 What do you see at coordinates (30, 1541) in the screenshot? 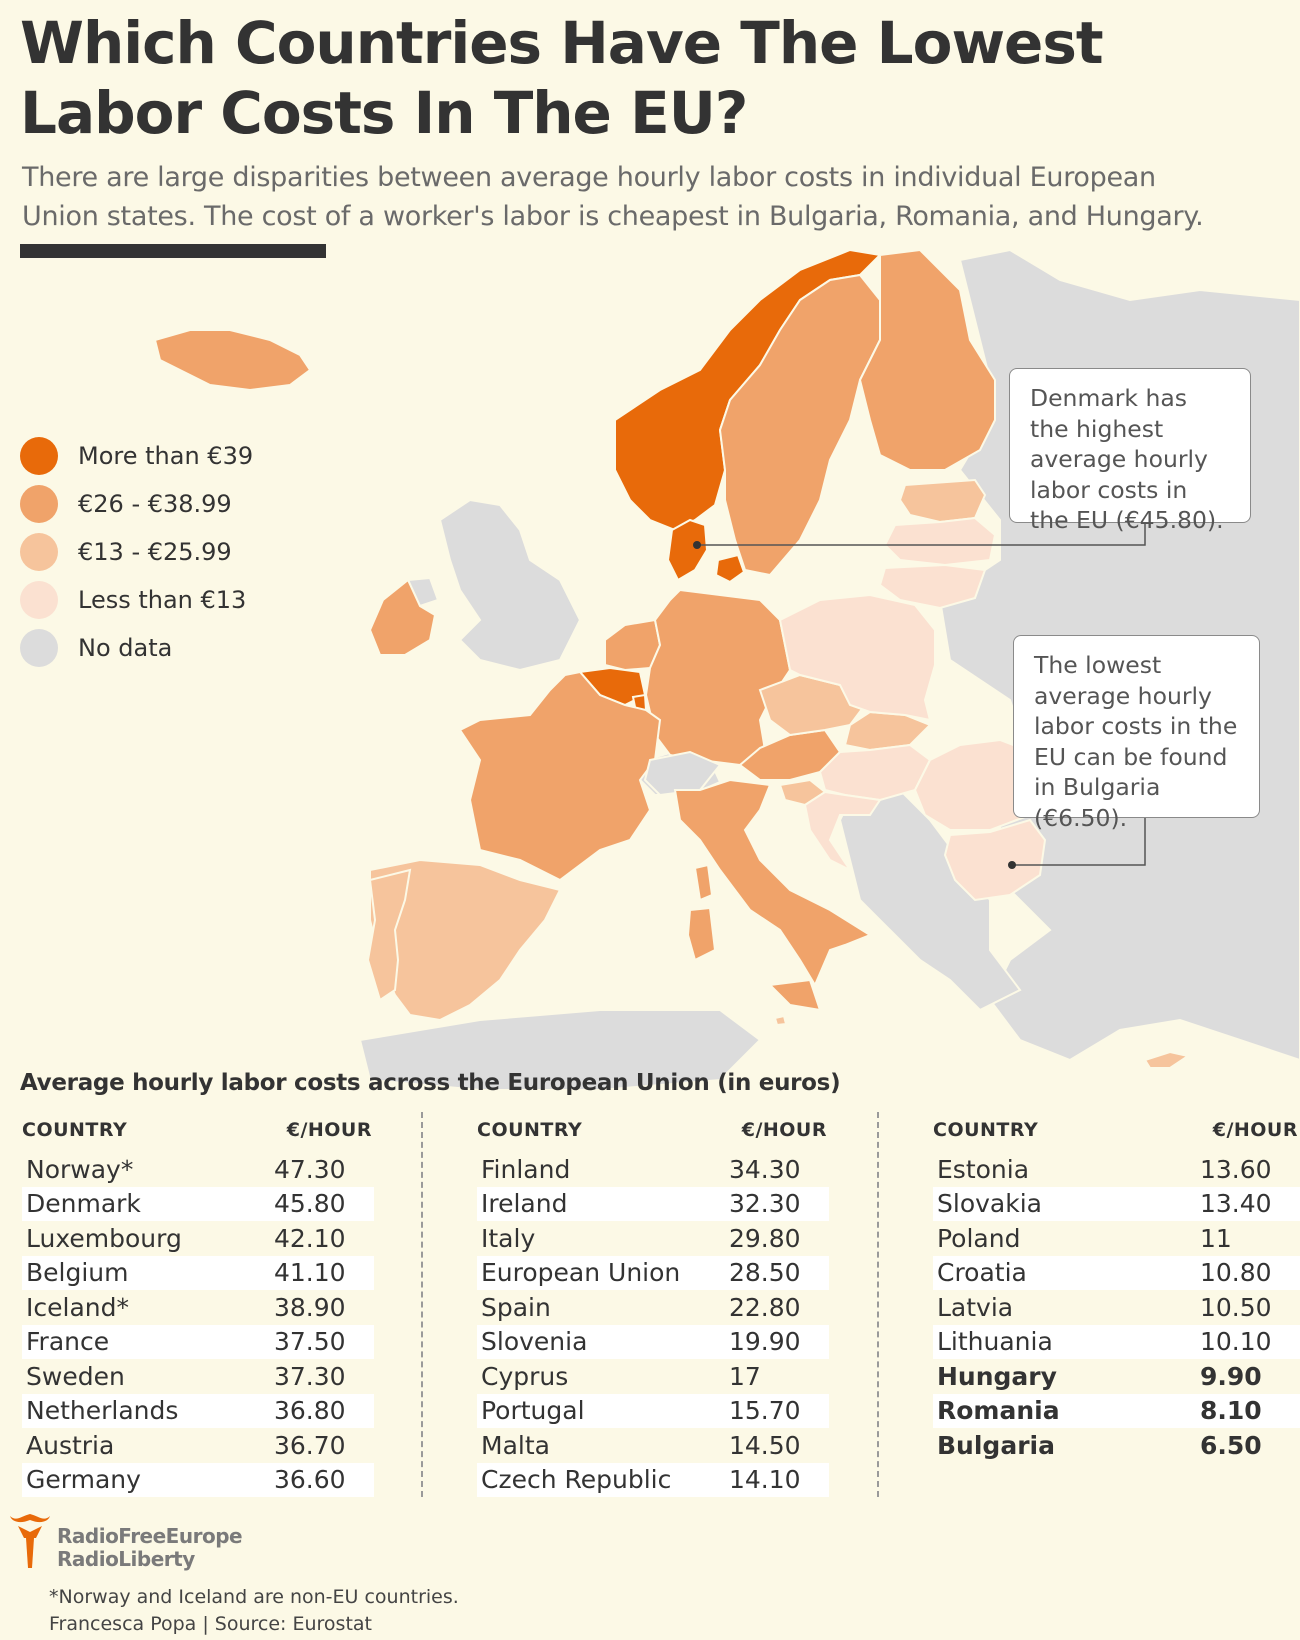
I see `torch-icon` at bounding box center [30, 1541].